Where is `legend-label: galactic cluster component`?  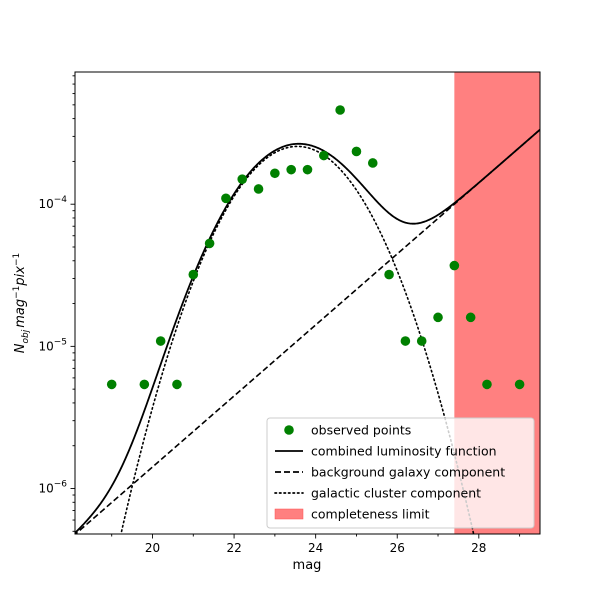
legend-label: galactic cluster component is located at coordinates (396, 493).